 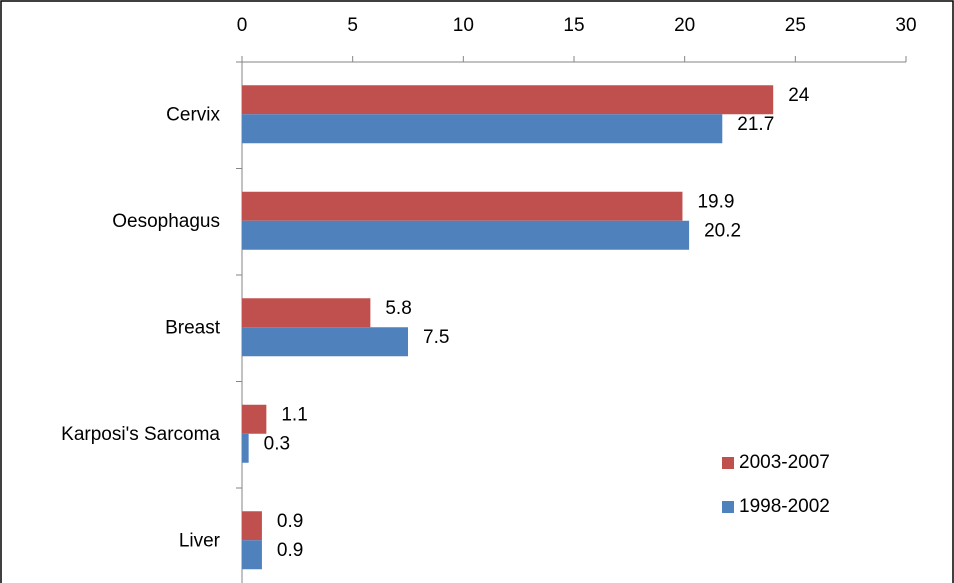 I want to click on x-tick-label: 25, so click(x=795, y=25).